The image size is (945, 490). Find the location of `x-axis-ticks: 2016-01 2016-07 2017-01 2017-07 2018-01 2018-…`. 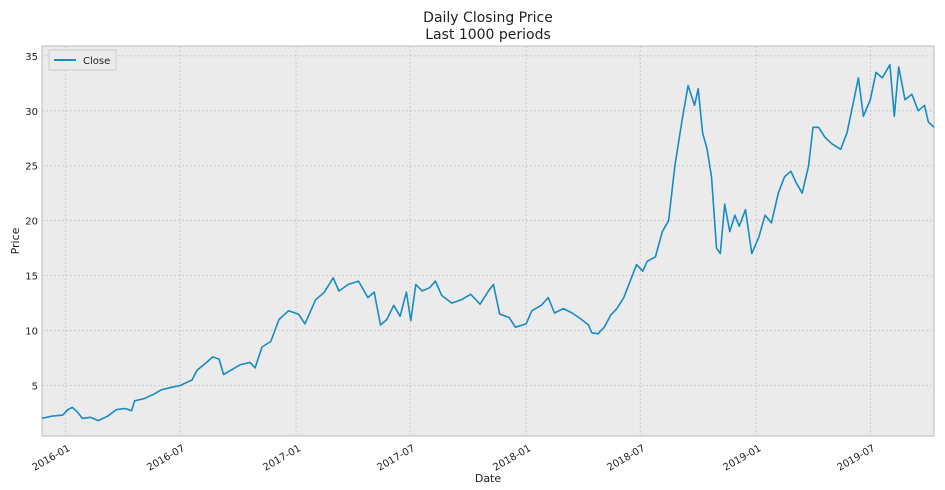

x-axis-ticks: 2016-01 2016-07 2017-01 2017-07 2018-01 2018-… is located at coordinates (454, 458).